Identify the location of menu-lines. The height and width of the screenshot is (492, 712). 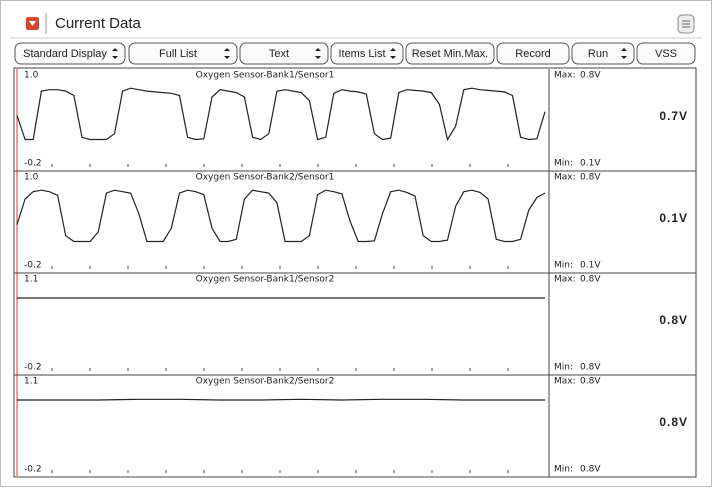
(686, 24).